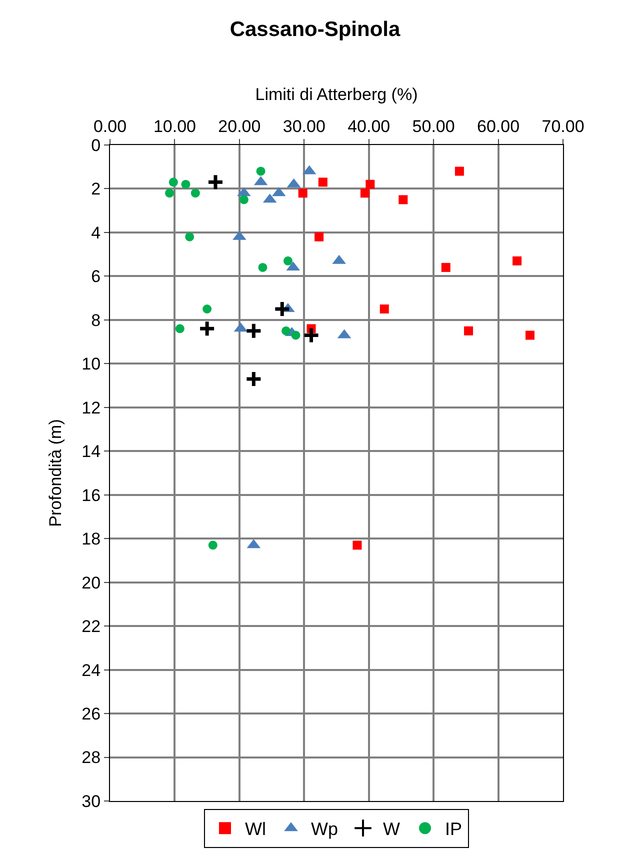 The width and height of the screenshot is (630, 860). Describe the element at coordinates (324, 829) in the screenshot. I see `legend-label: Wp` at that location.